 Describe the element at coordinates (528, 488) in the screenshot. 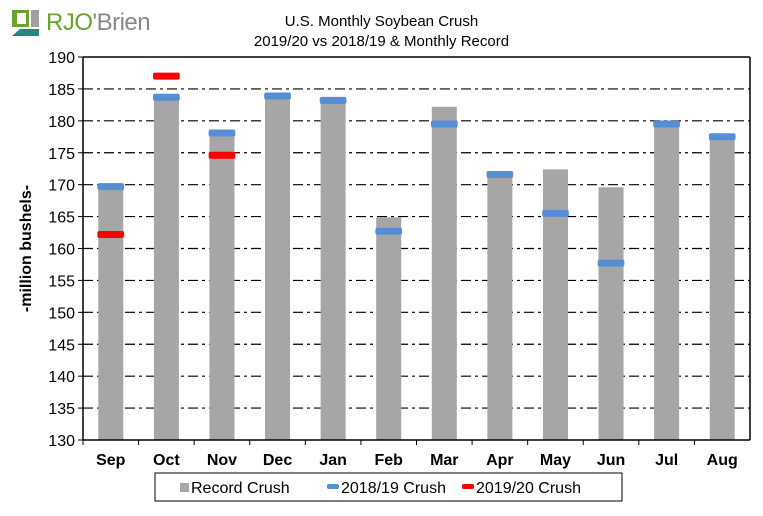

I see `legend-label: 2019/20 Crush` at that location.